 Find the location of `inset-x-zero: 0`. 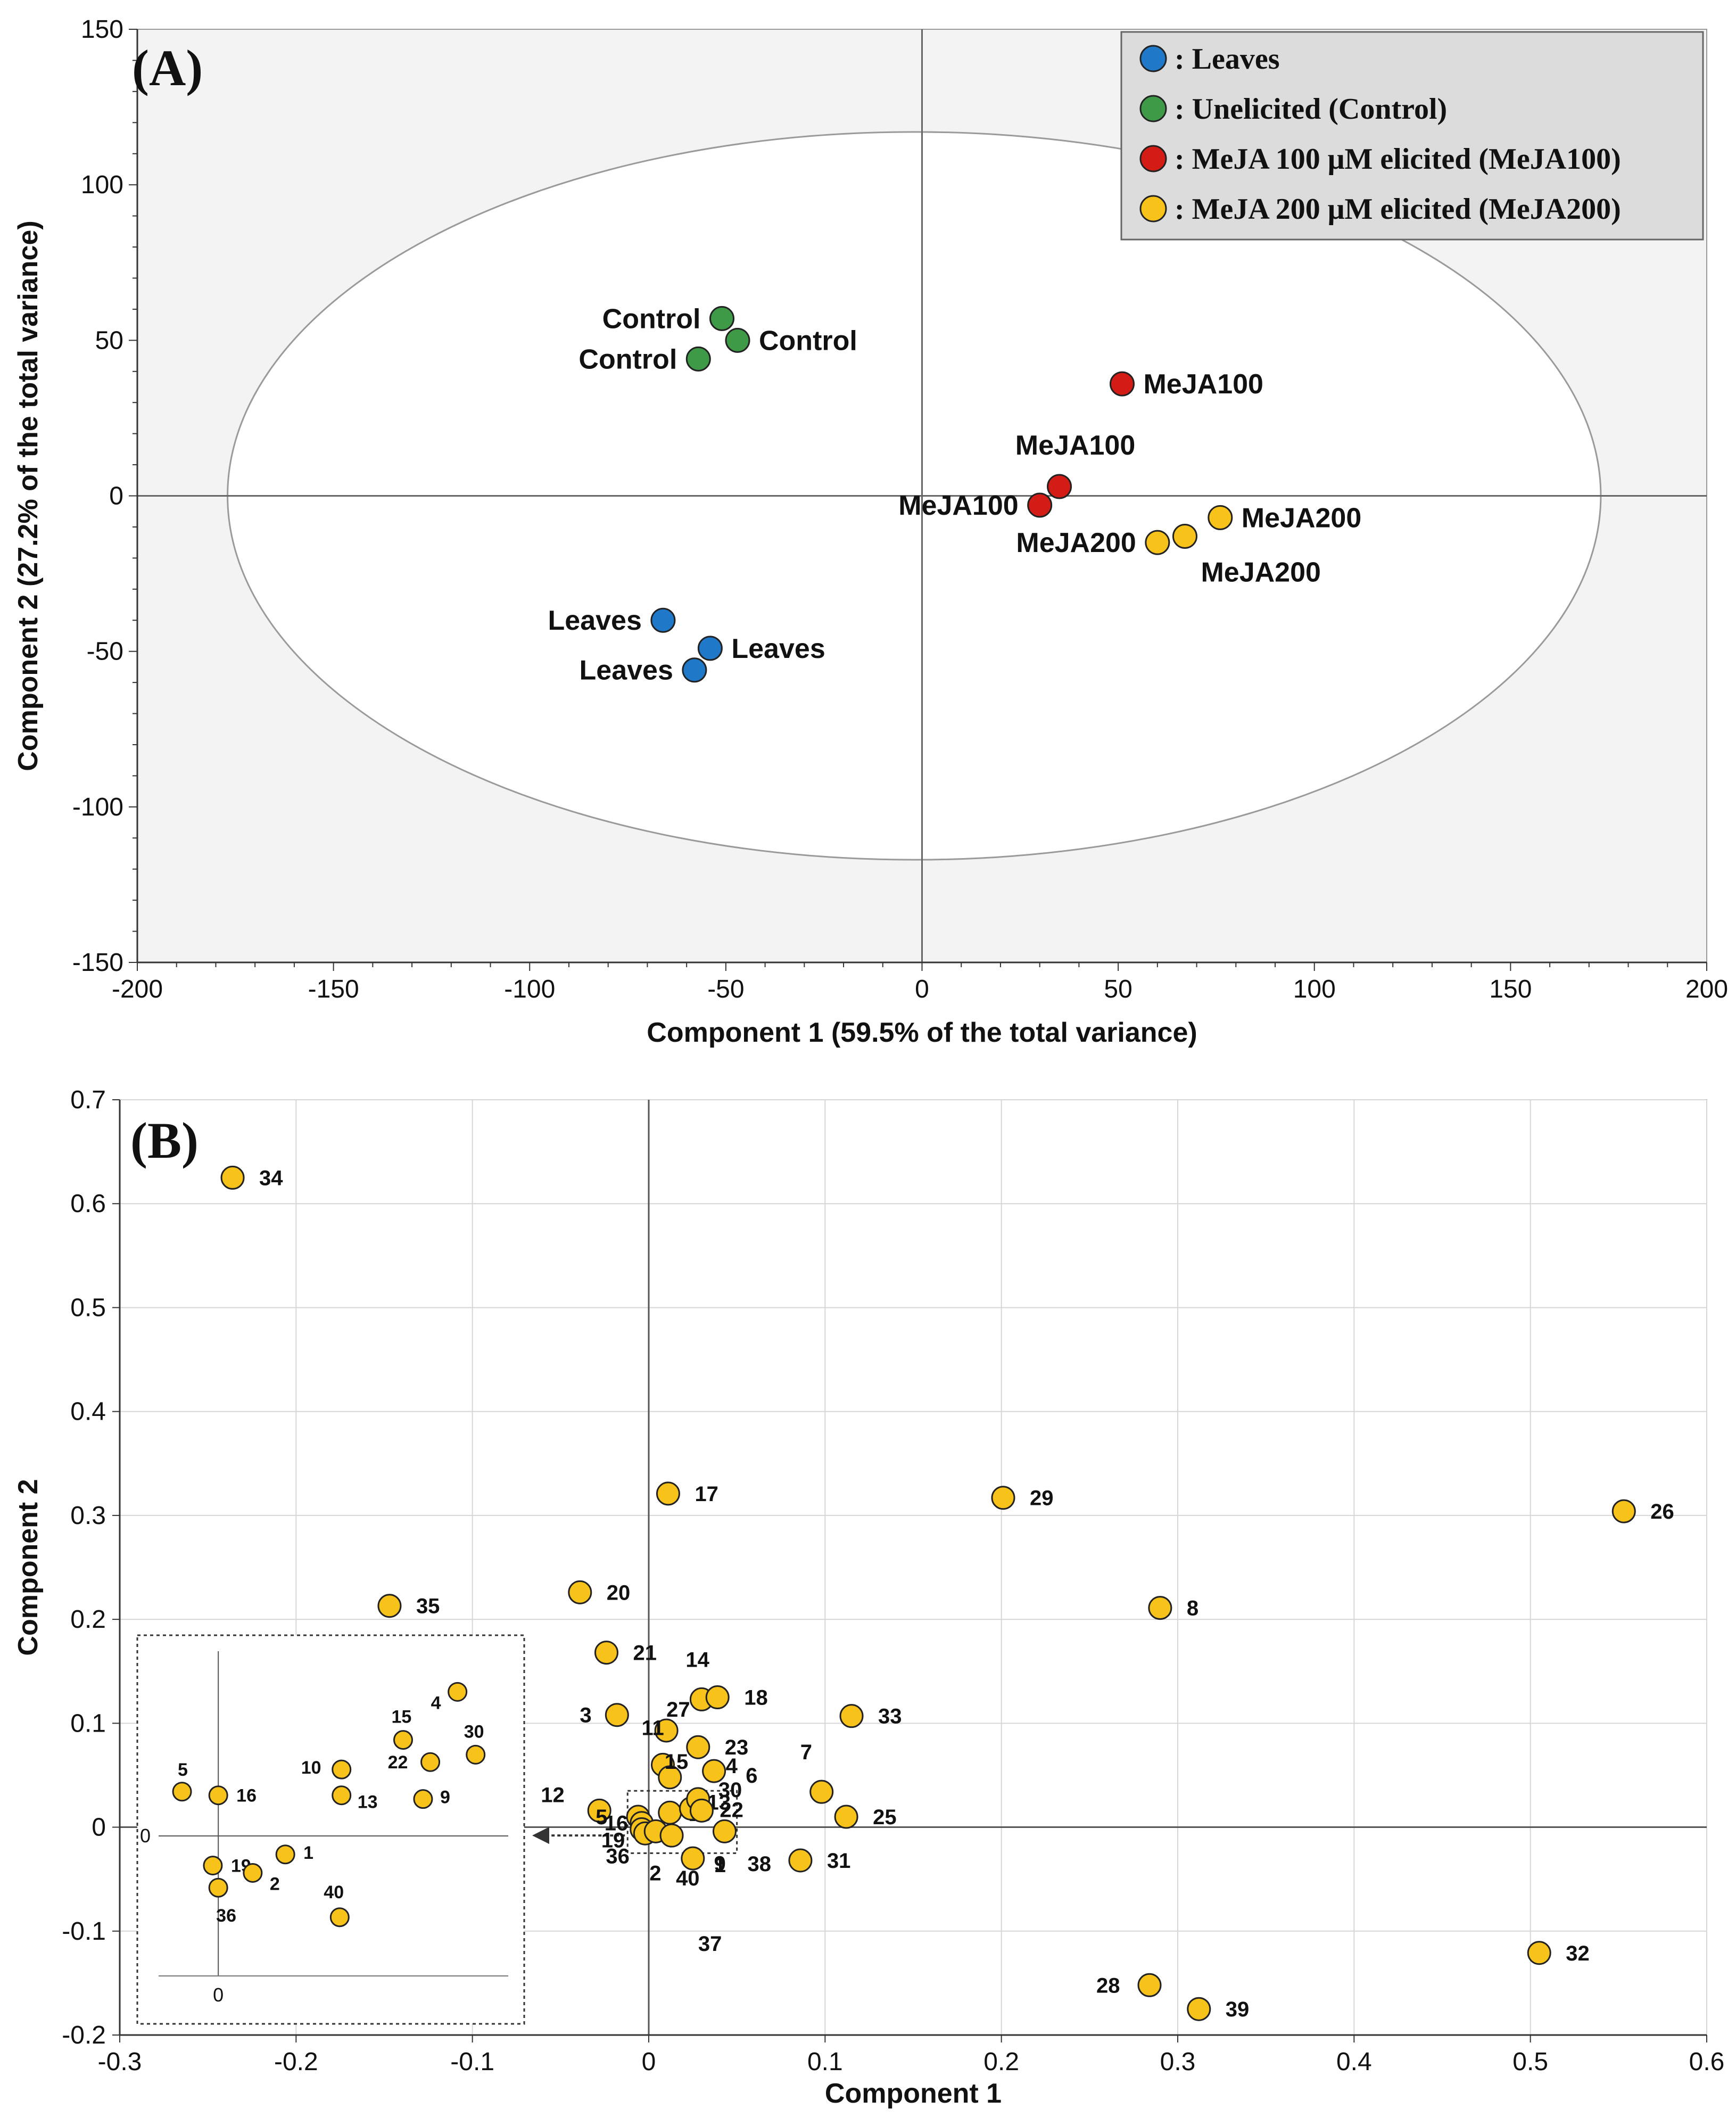

inset-x-zero: 0 is located at coordinates (219, 1995).